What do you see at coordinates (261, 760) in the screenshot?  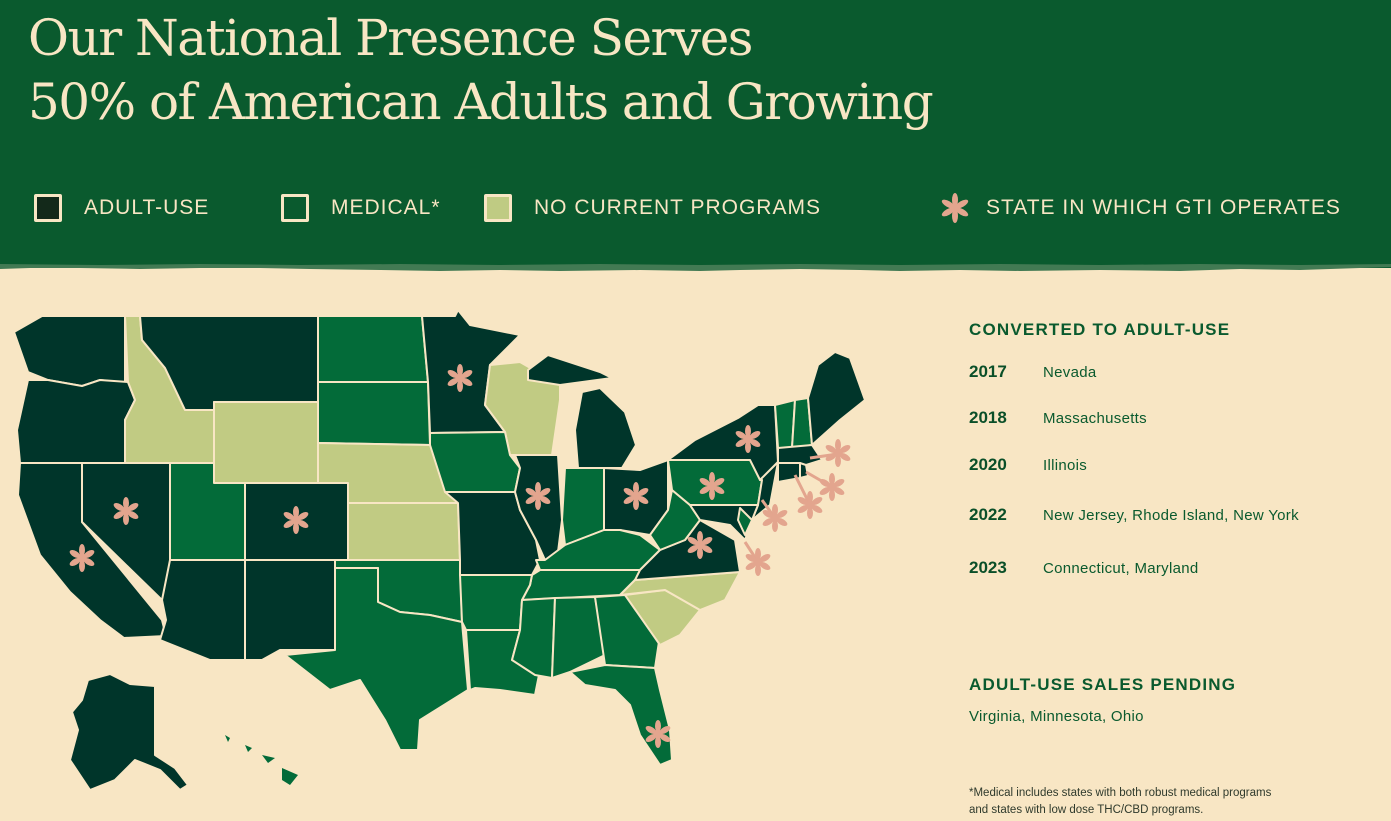 I see `state-hawaii` at bounding box center [261, 760].